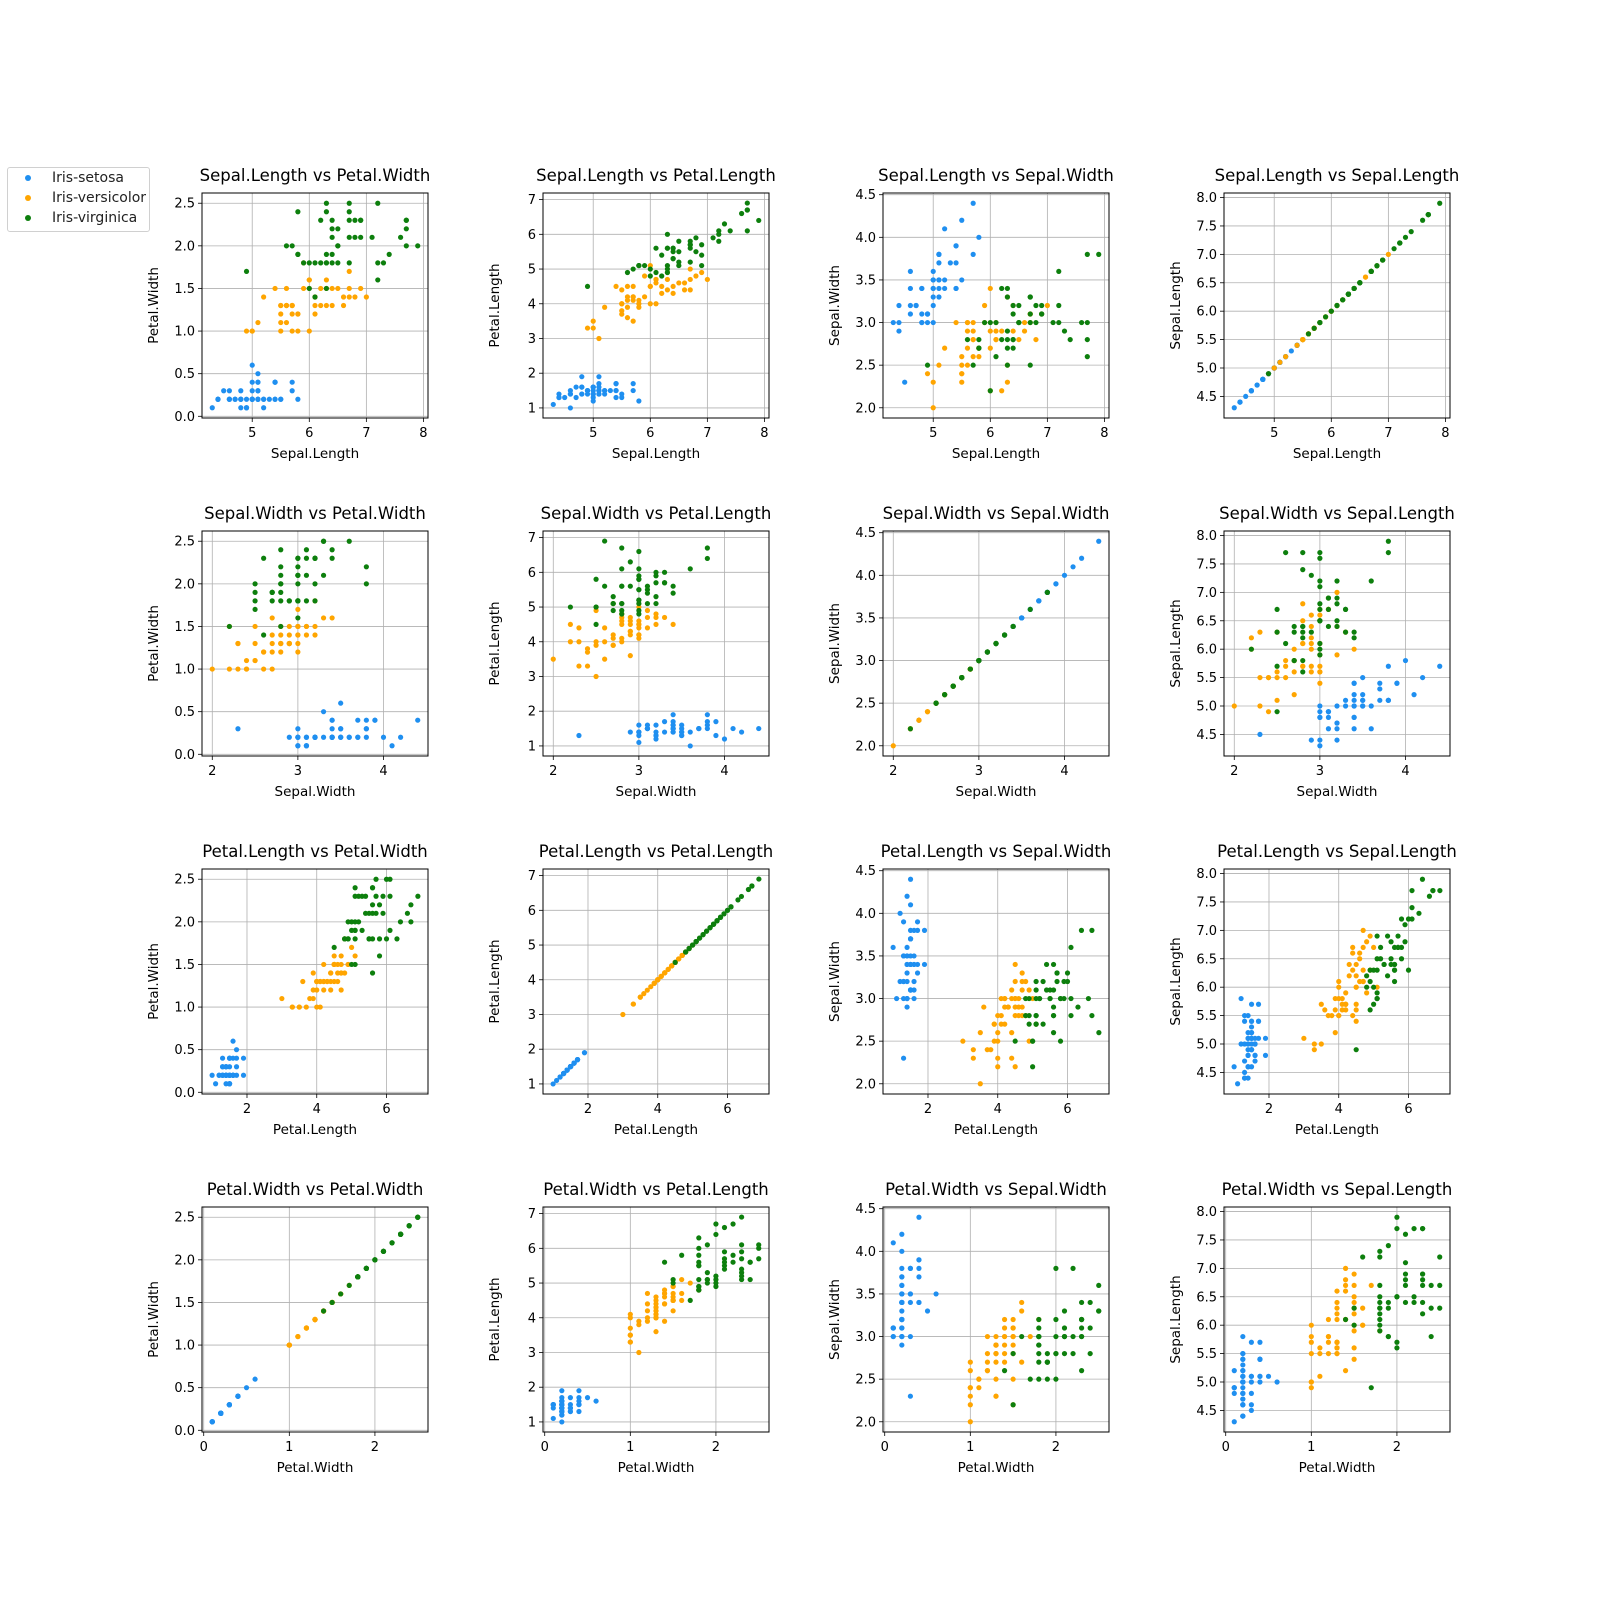  Describe the element at coordinates (184, 374) in the screenshot. I see `y-tick-label: 0.5` at that location.